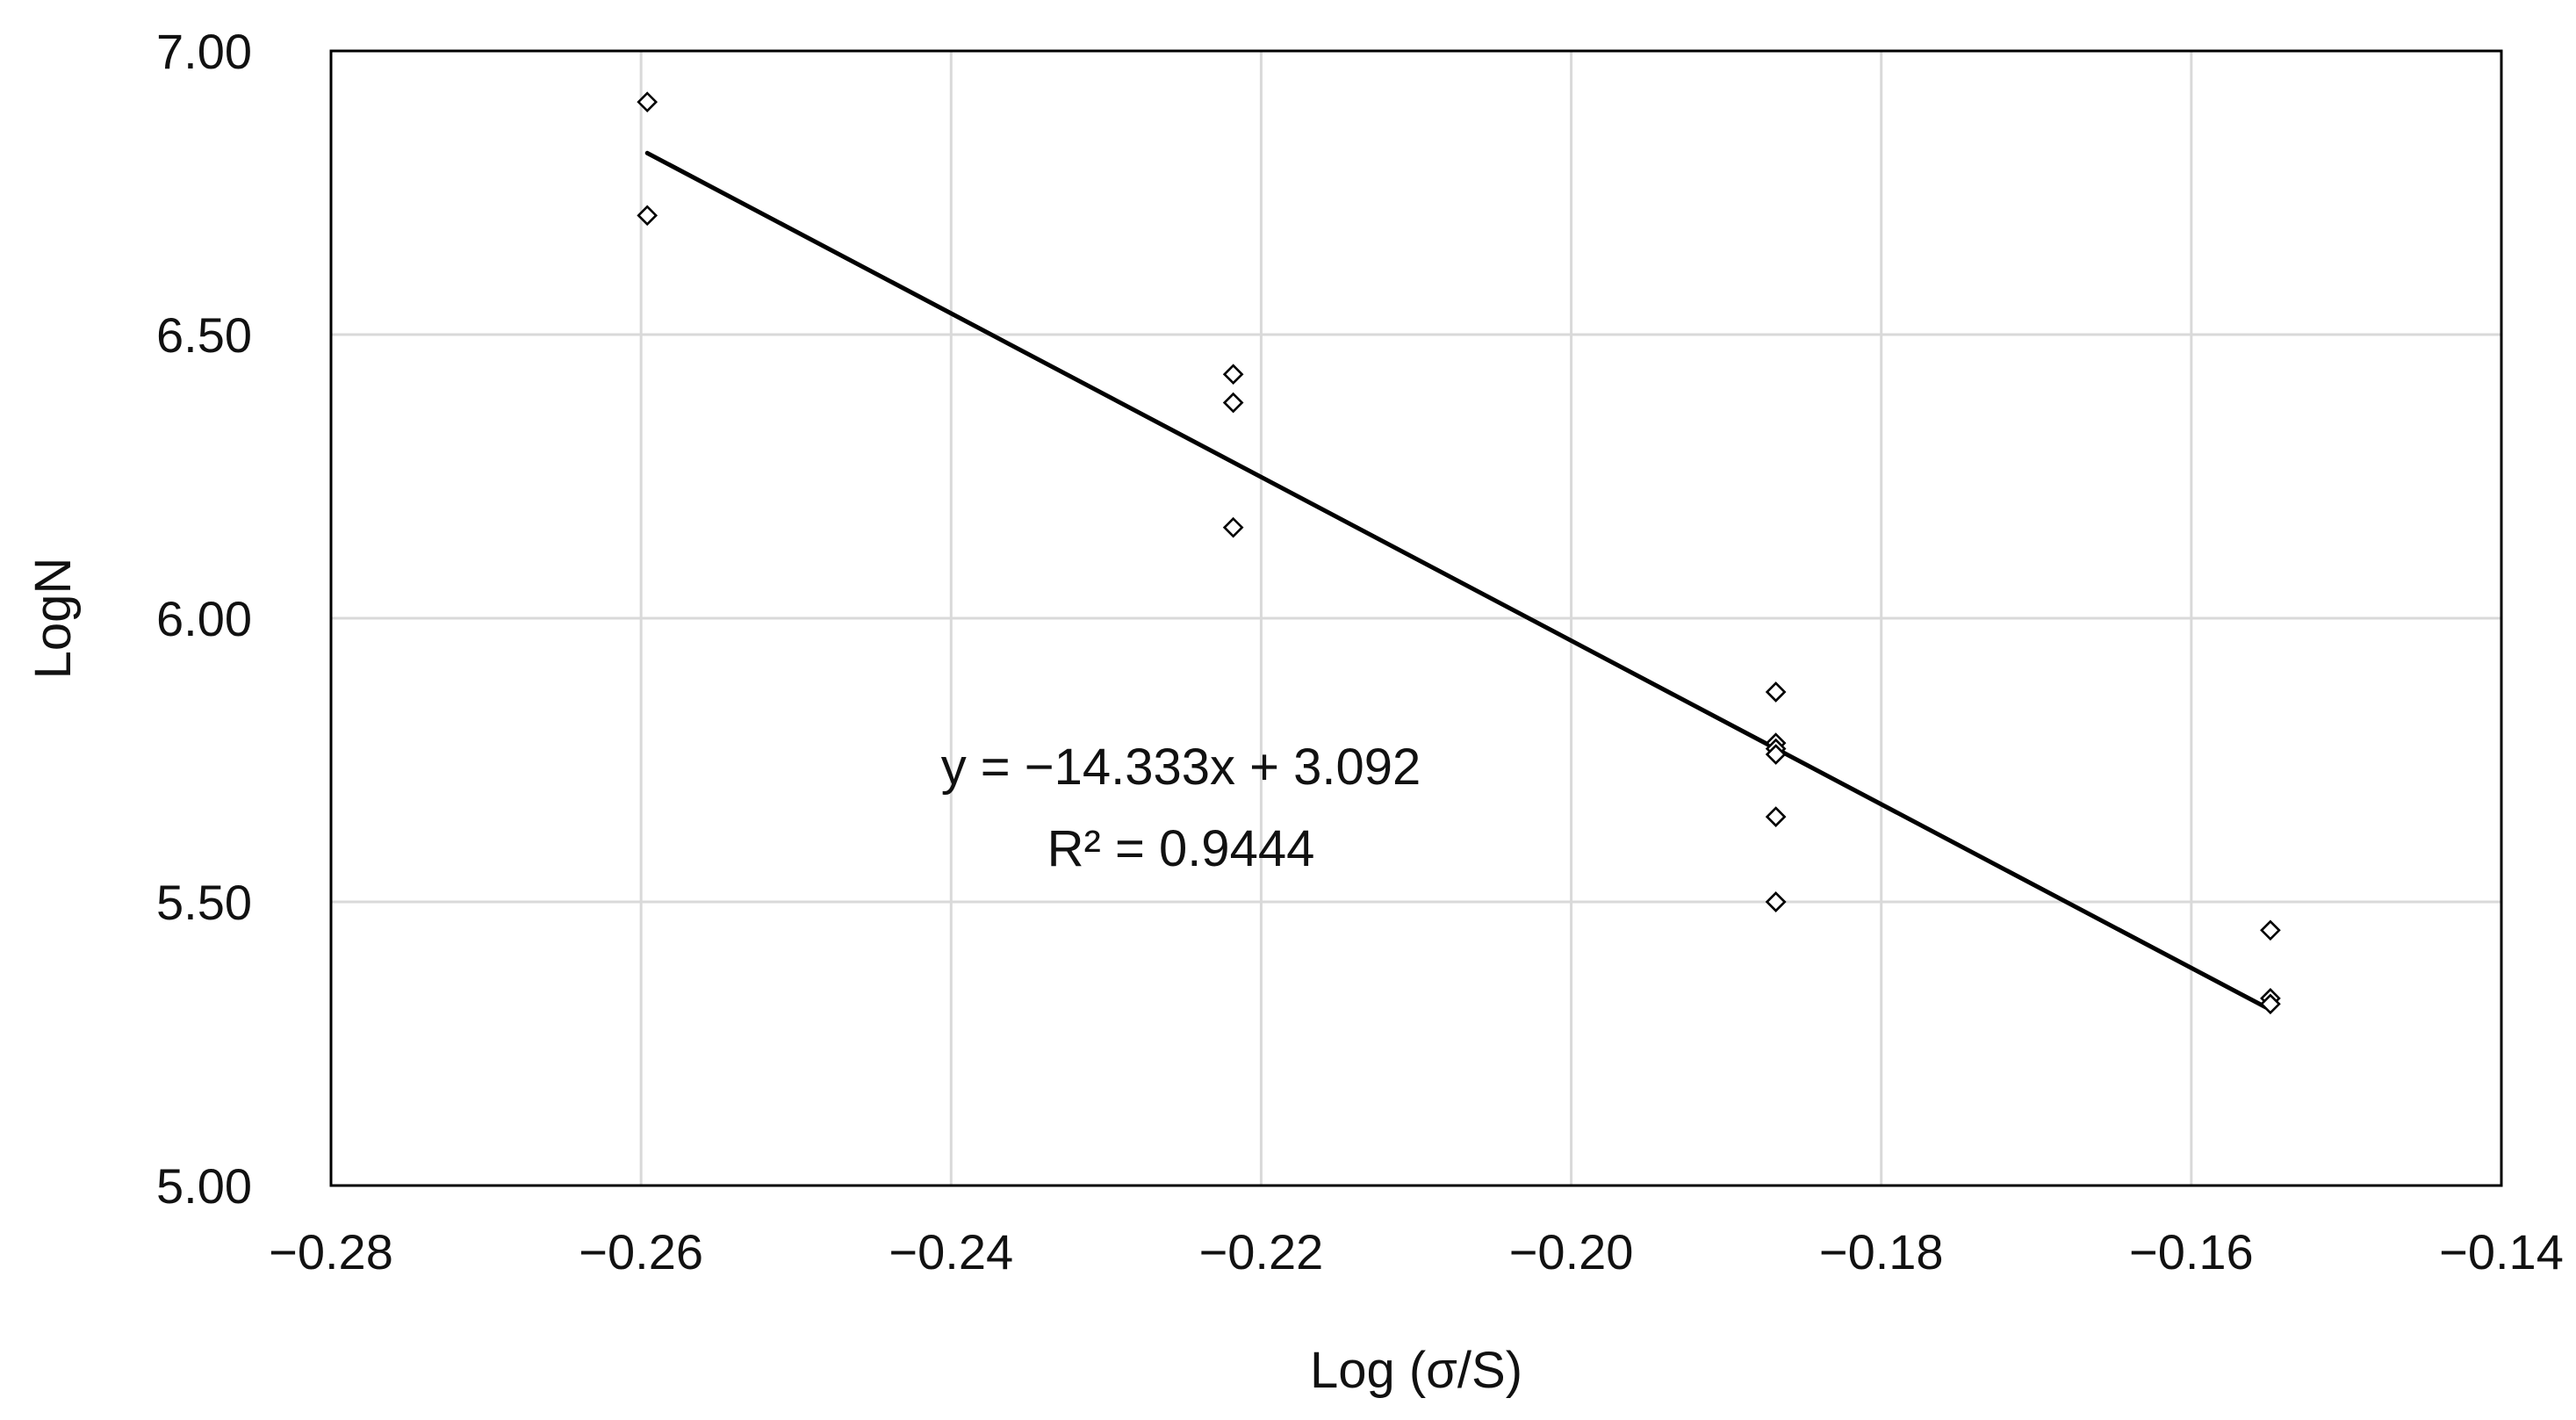 Image resolution: width=2576 pixels, height=1420 pixels. Describe the element at coordinates (1181, 767) in the screenshot. I see `trendline-equation: y = −14.333x + 3.092` at that location.